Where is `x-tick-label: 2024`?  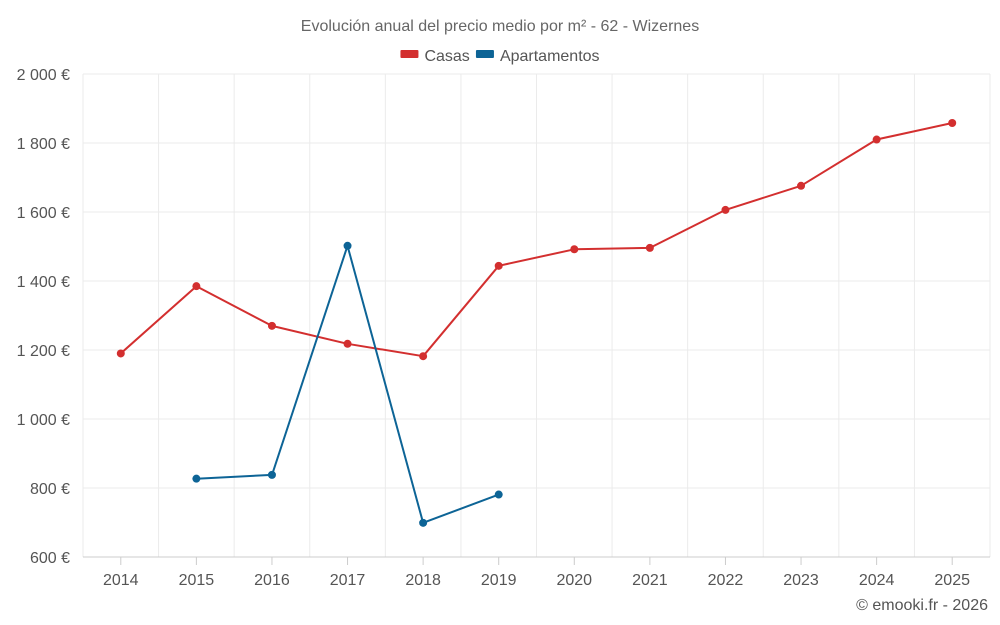
x-tick-label: 2024 is located at coordinates (877, 580).